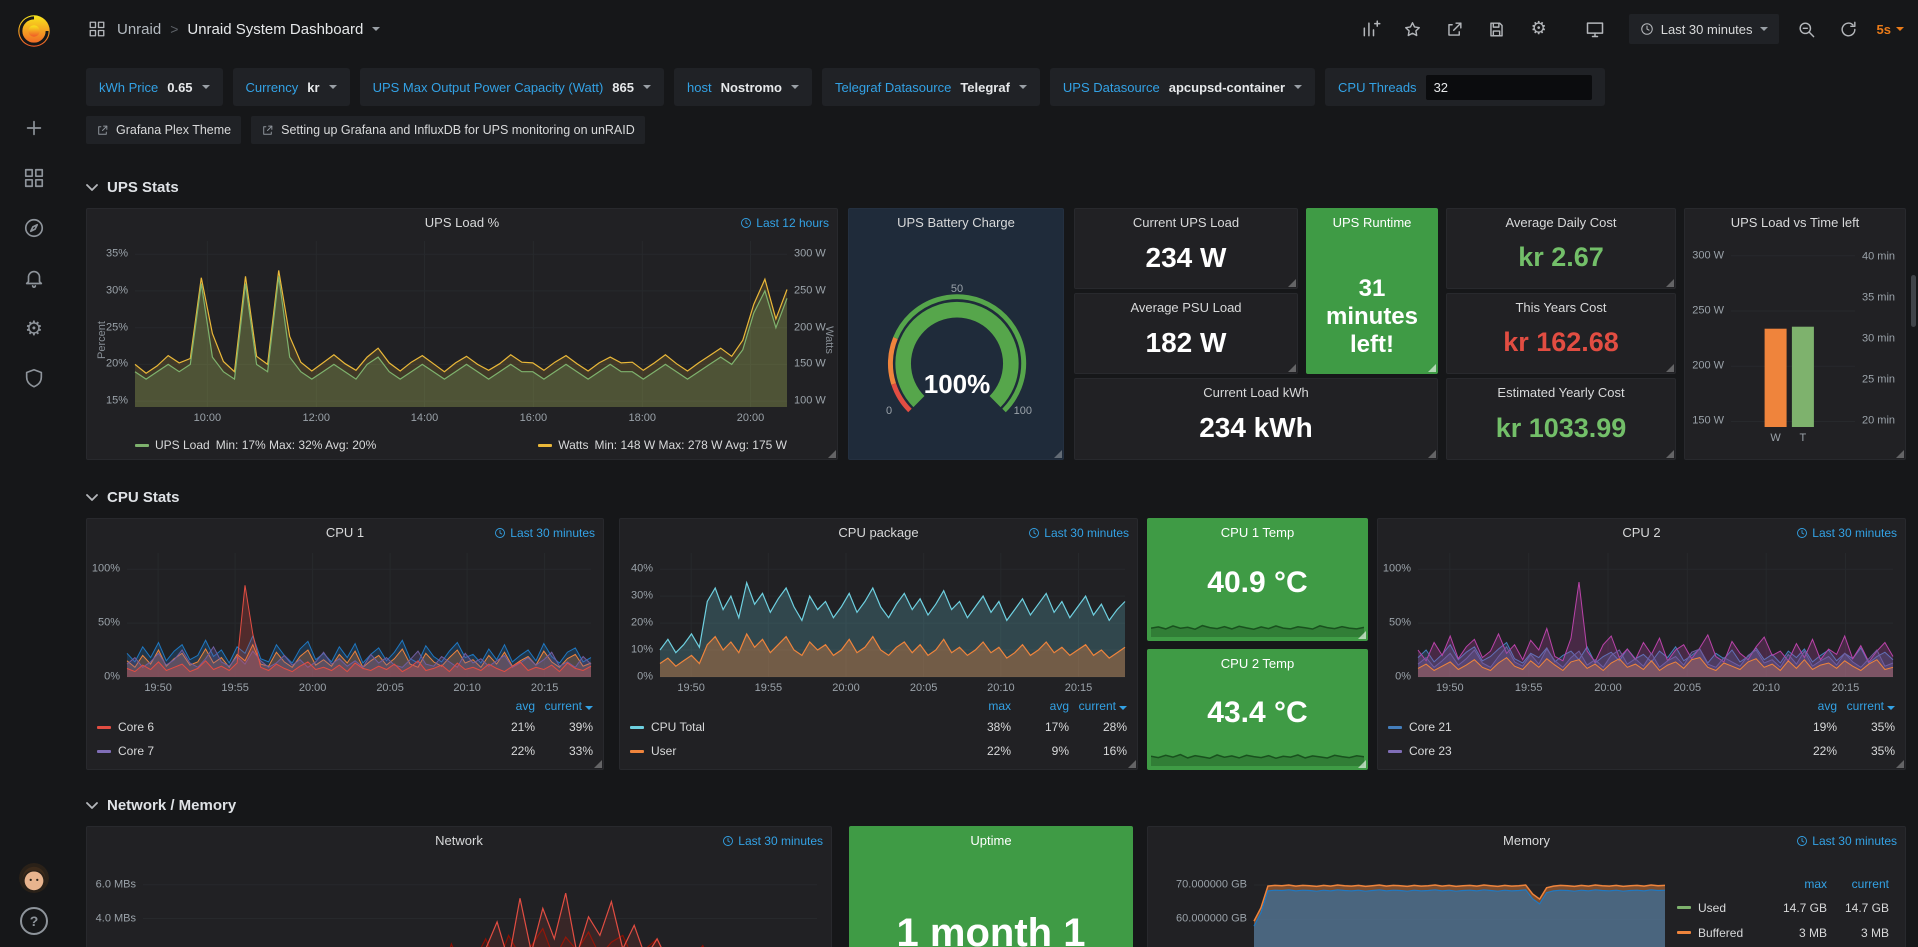 The image size is (1918, 947). Describe the element at coordinates (34, 921) in the screenshot. I see `help-icon: ?` at that location.